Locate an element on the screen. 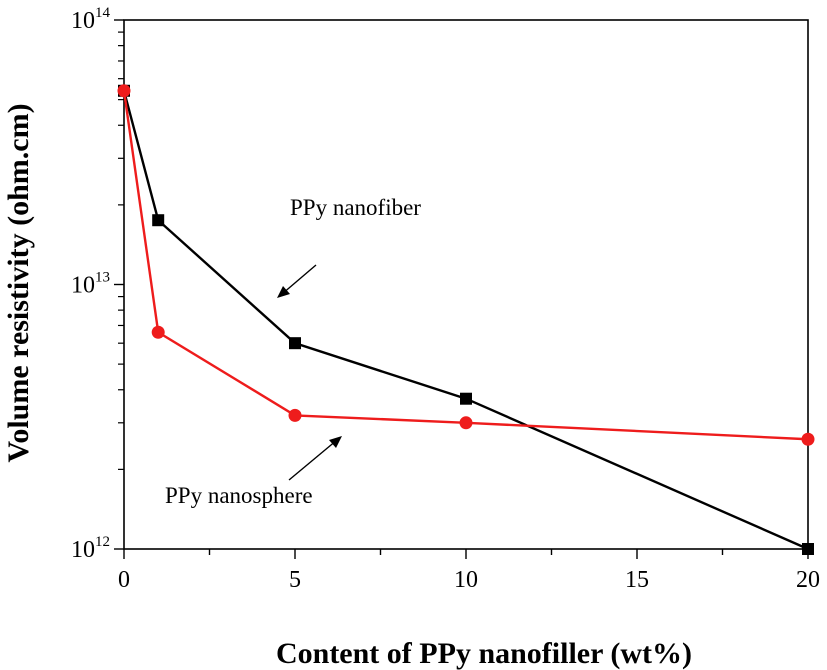 This screenshot has width=827, height=670. x-tick-label: 20 is located at coordinates (808, 580).